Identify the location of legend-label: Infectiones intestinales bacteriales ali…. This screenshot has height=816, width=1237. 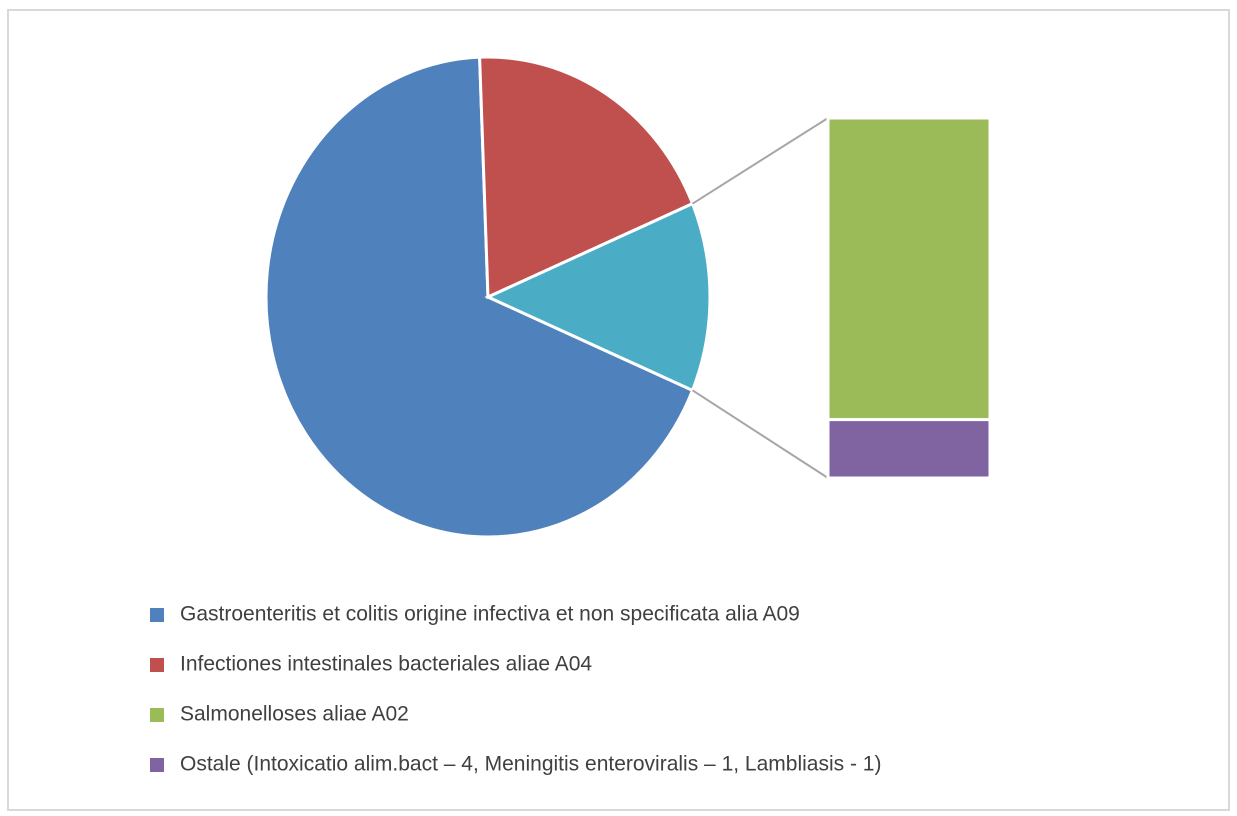
(386, 664).